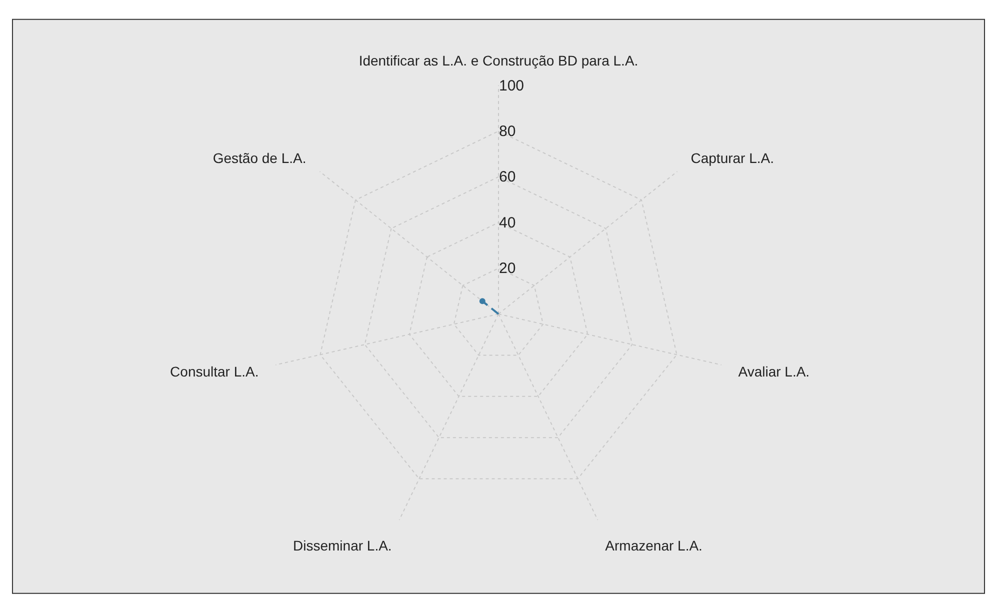  Describe the element at coordinates (774, 372) in the screenshot. I see `spoke-label: Avaliar L.A.` at that location.